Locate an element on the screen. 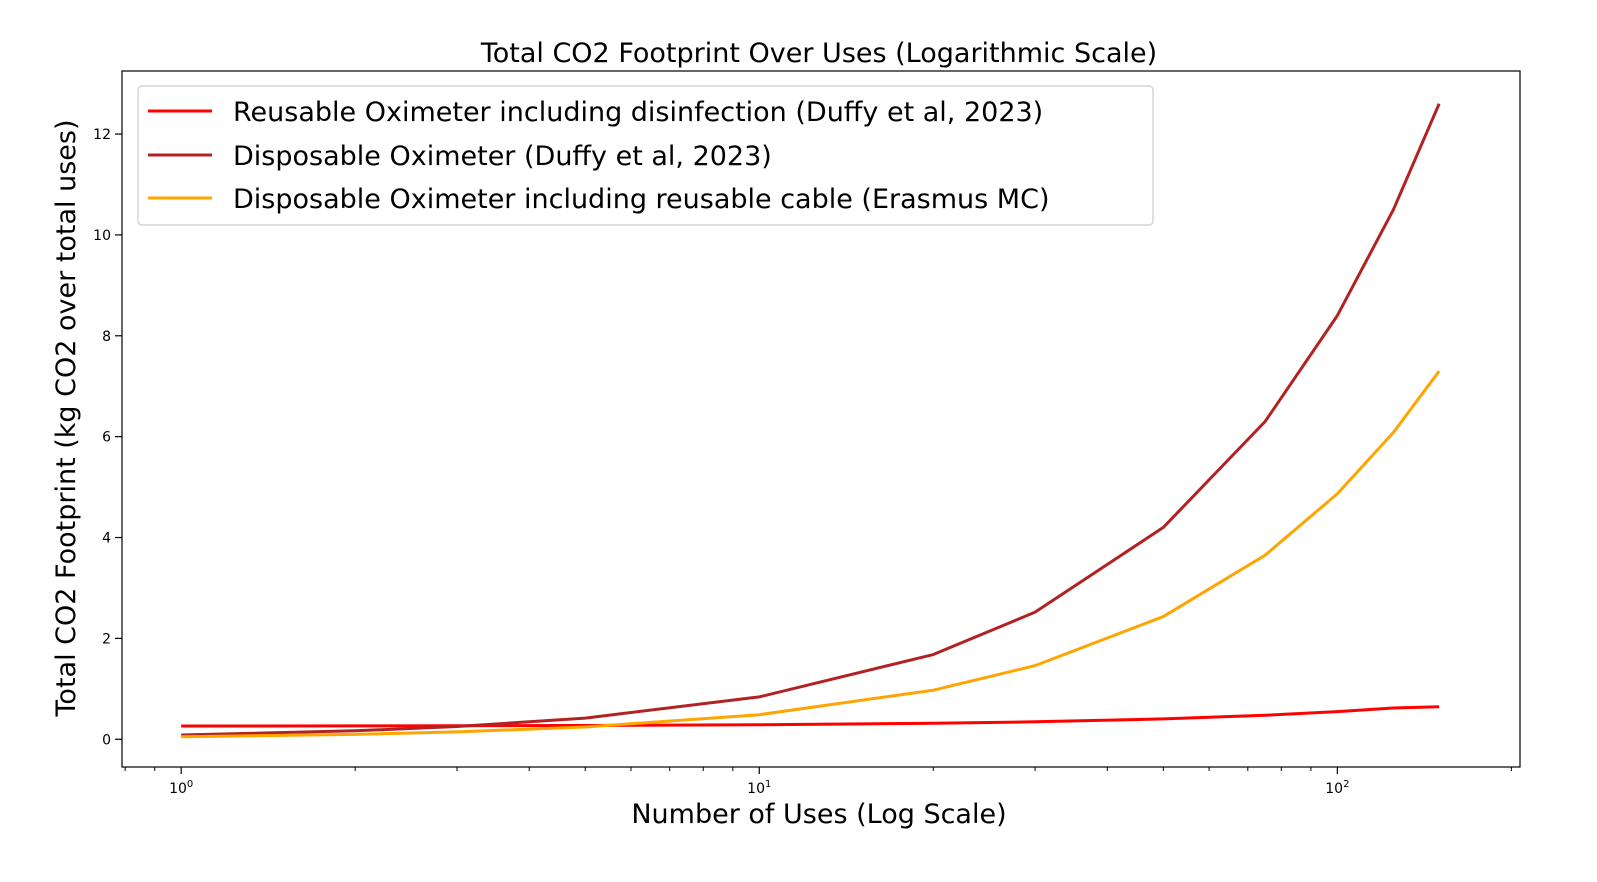  x-tick-label: 10⁰ is located at coordinates (181, 788).